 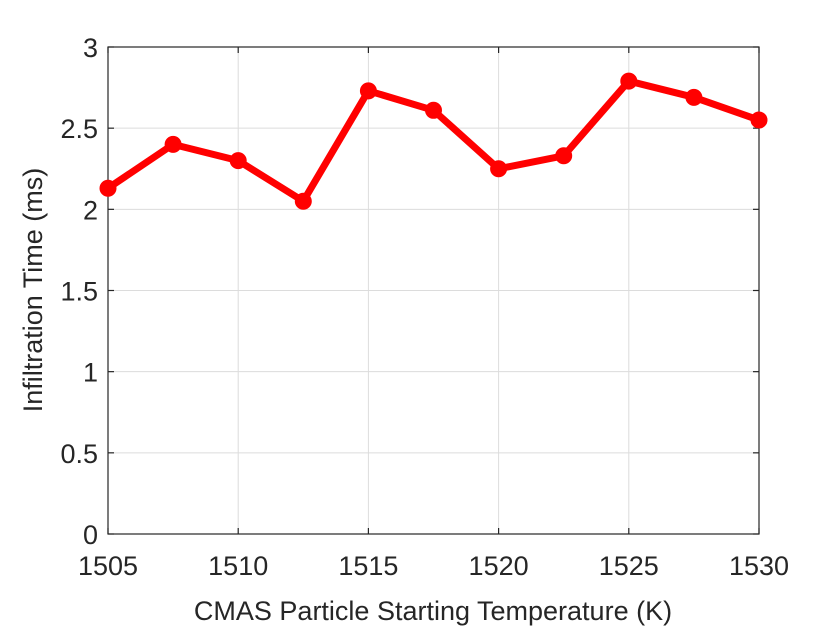 What do you see at coordinates (433, 566) in the screenshot?
I see `x-tick-labels: 1505 1510 1515 1520 1525 1530` at bounding box center [433, 566].